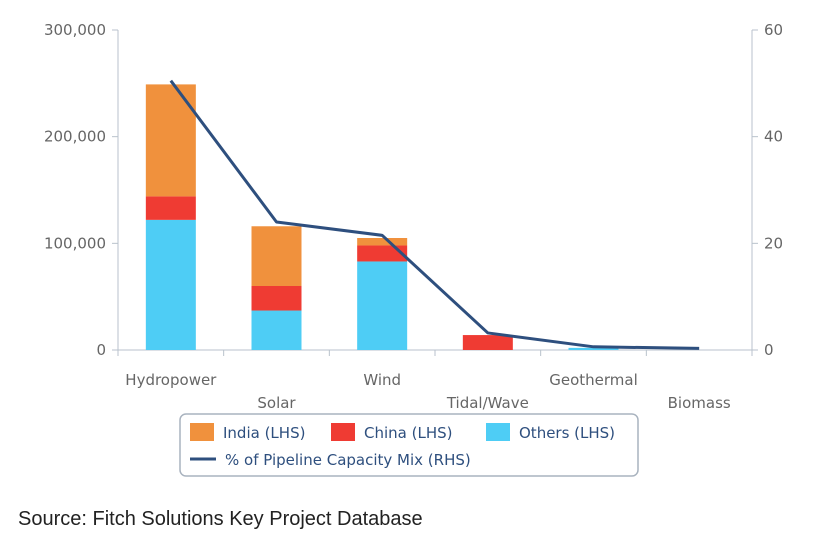 This screenshot has width=814, height=547. I want to click on x-tick-label: Solar, so click(276, 403).